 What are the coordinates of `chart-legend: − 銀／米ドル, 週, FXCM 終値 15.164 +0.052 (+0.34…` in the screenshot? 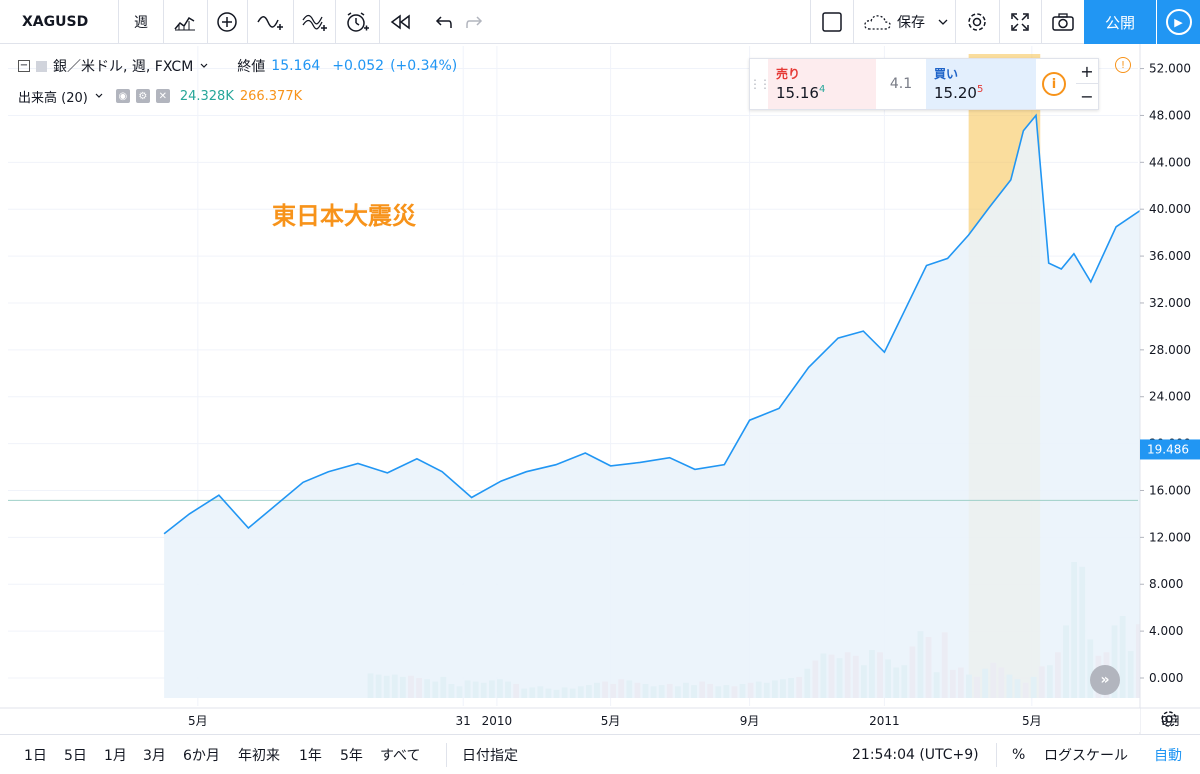 It's located at (237, 81).